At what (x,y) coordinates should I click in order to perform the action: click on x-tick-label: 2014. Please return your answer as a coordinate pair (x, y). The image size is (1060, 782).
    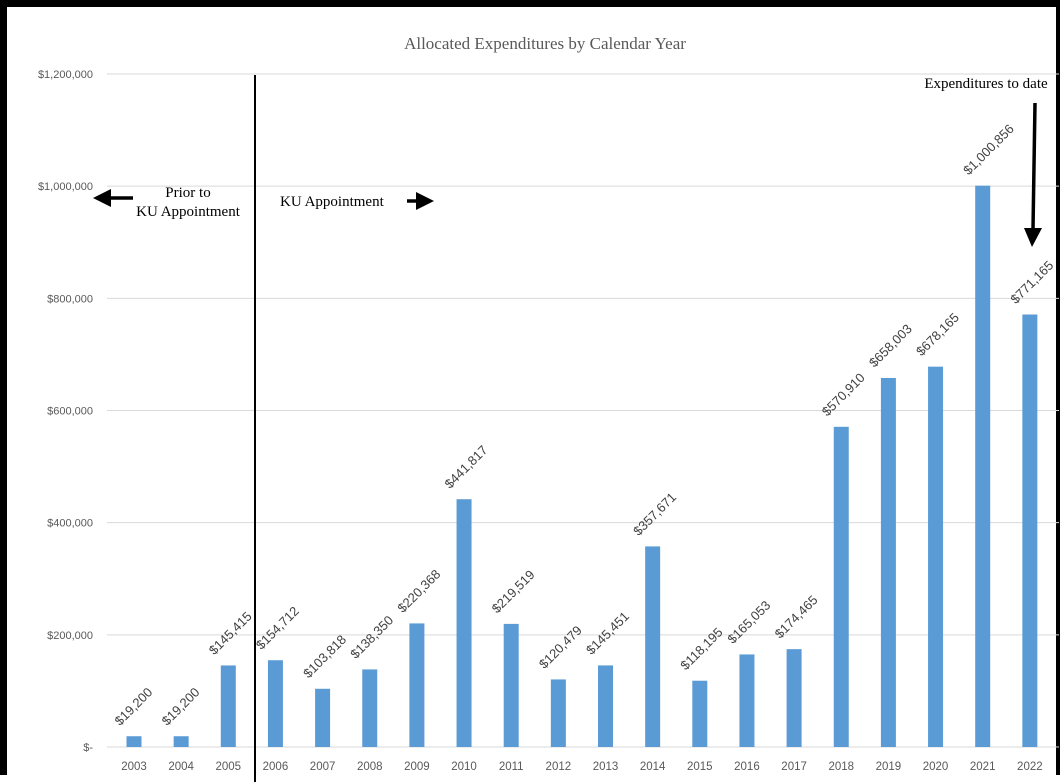
    Looking at the image, I should click on (653, 767).